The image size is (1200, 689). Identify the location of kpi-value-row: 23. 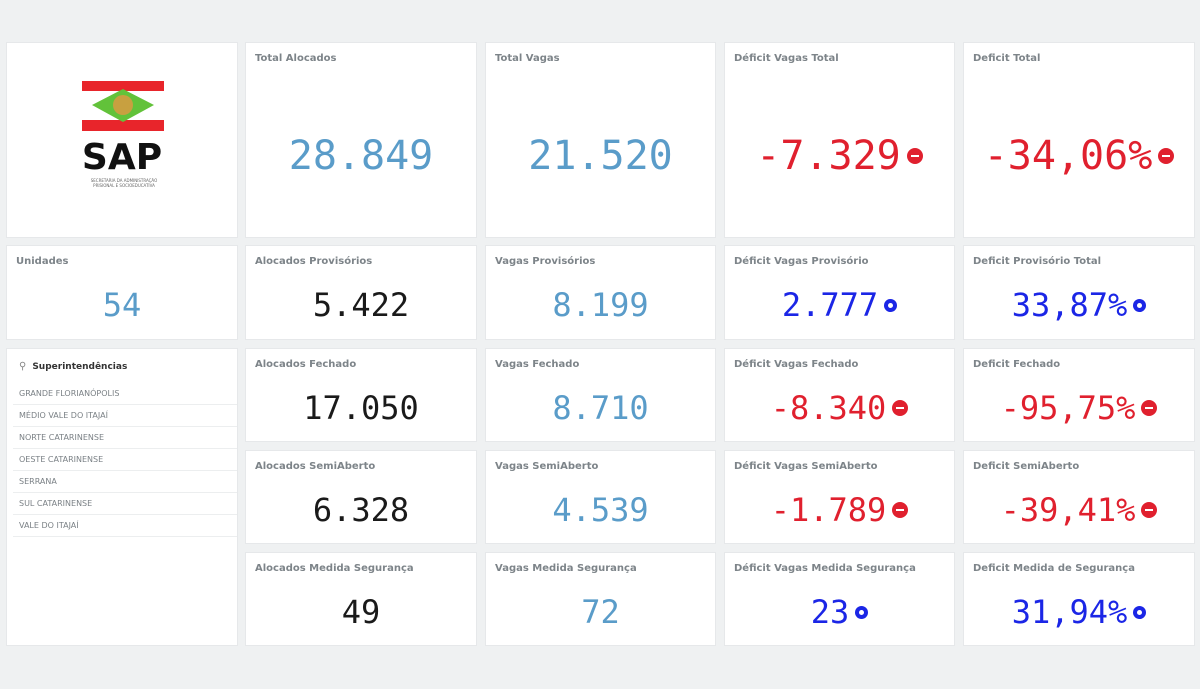
(839, 612).